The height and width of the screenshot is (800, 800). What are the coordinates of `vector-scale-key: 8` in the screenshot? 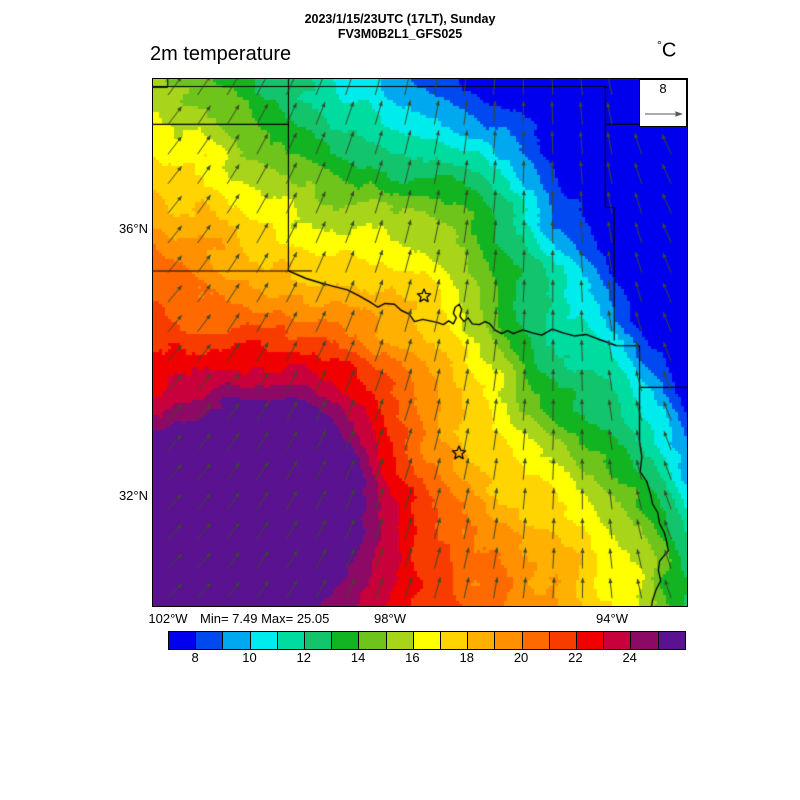 It's located at (663, 103).